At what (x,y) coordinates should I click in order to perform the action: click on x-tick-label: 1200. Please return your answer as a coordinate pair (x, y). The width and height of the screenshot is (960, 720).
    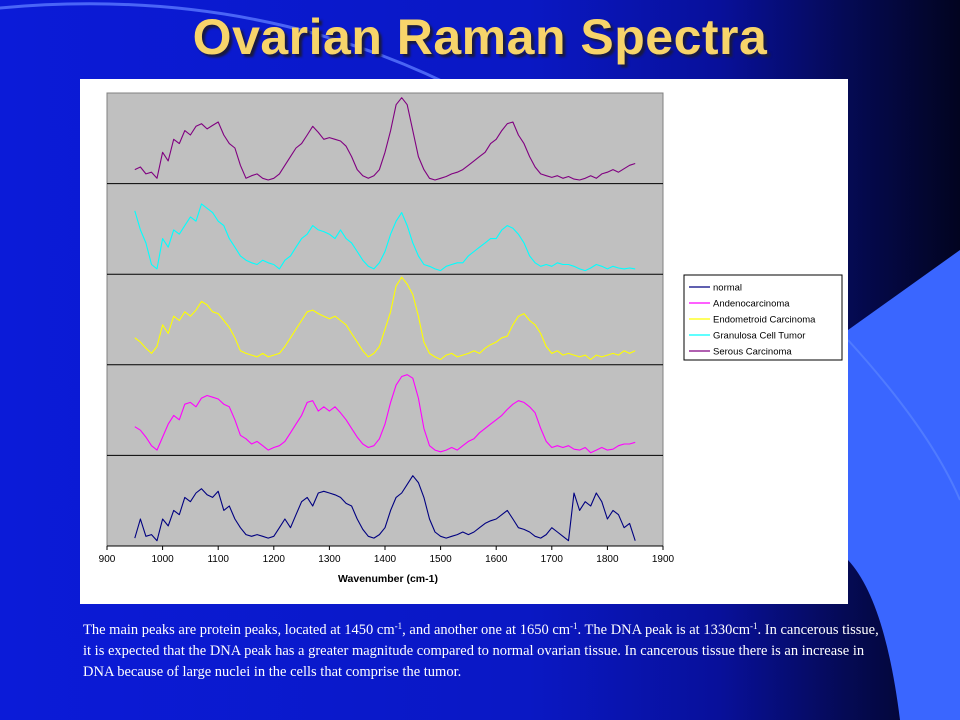
    Looking at the image, I should click on (274, 559).